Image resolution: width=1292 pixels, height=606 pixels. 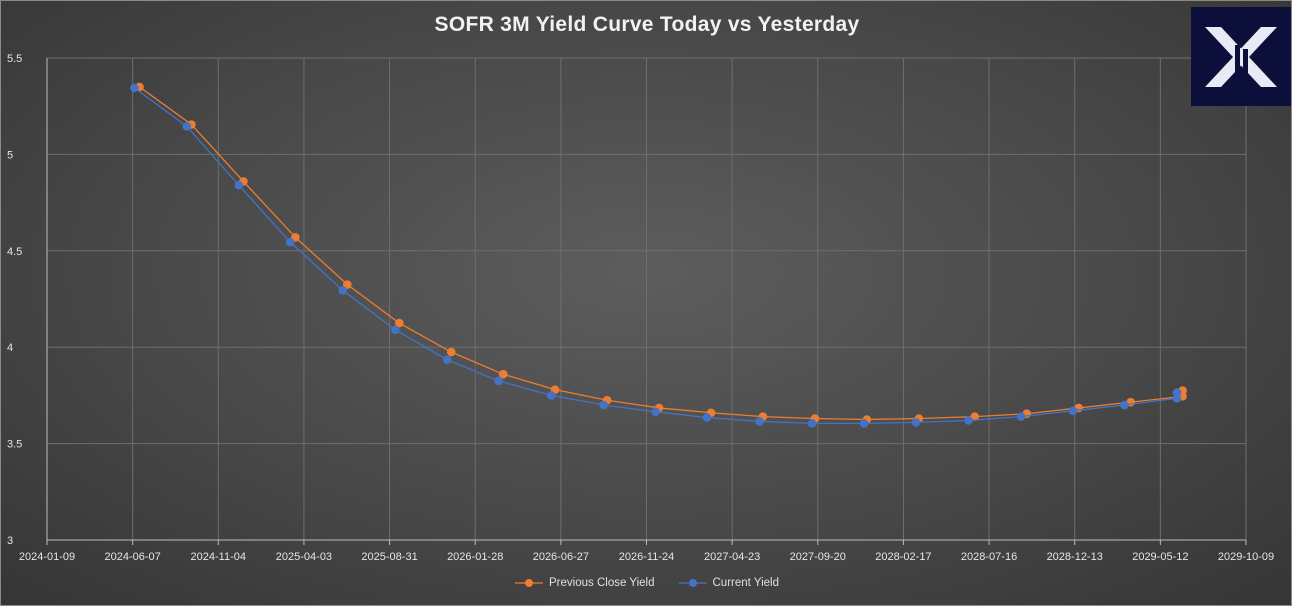 What do you see at coordinates (989, 557) in the screenshot?
I see `x-tick-label: 2028-07-16` at bounding box center [989, 557].